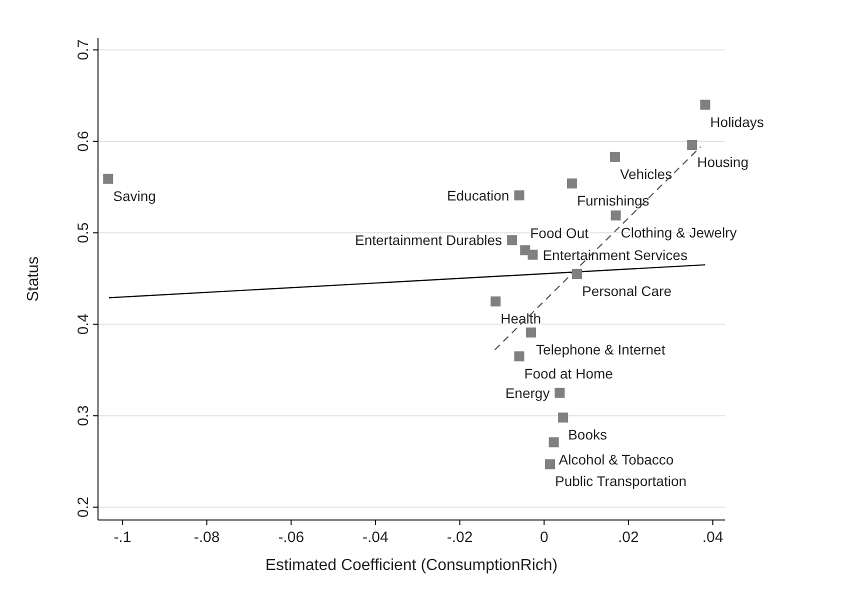  Describe the element at coordinates (123, 537) in the screenshot. I see `x-tick-label: -.1` at that location.